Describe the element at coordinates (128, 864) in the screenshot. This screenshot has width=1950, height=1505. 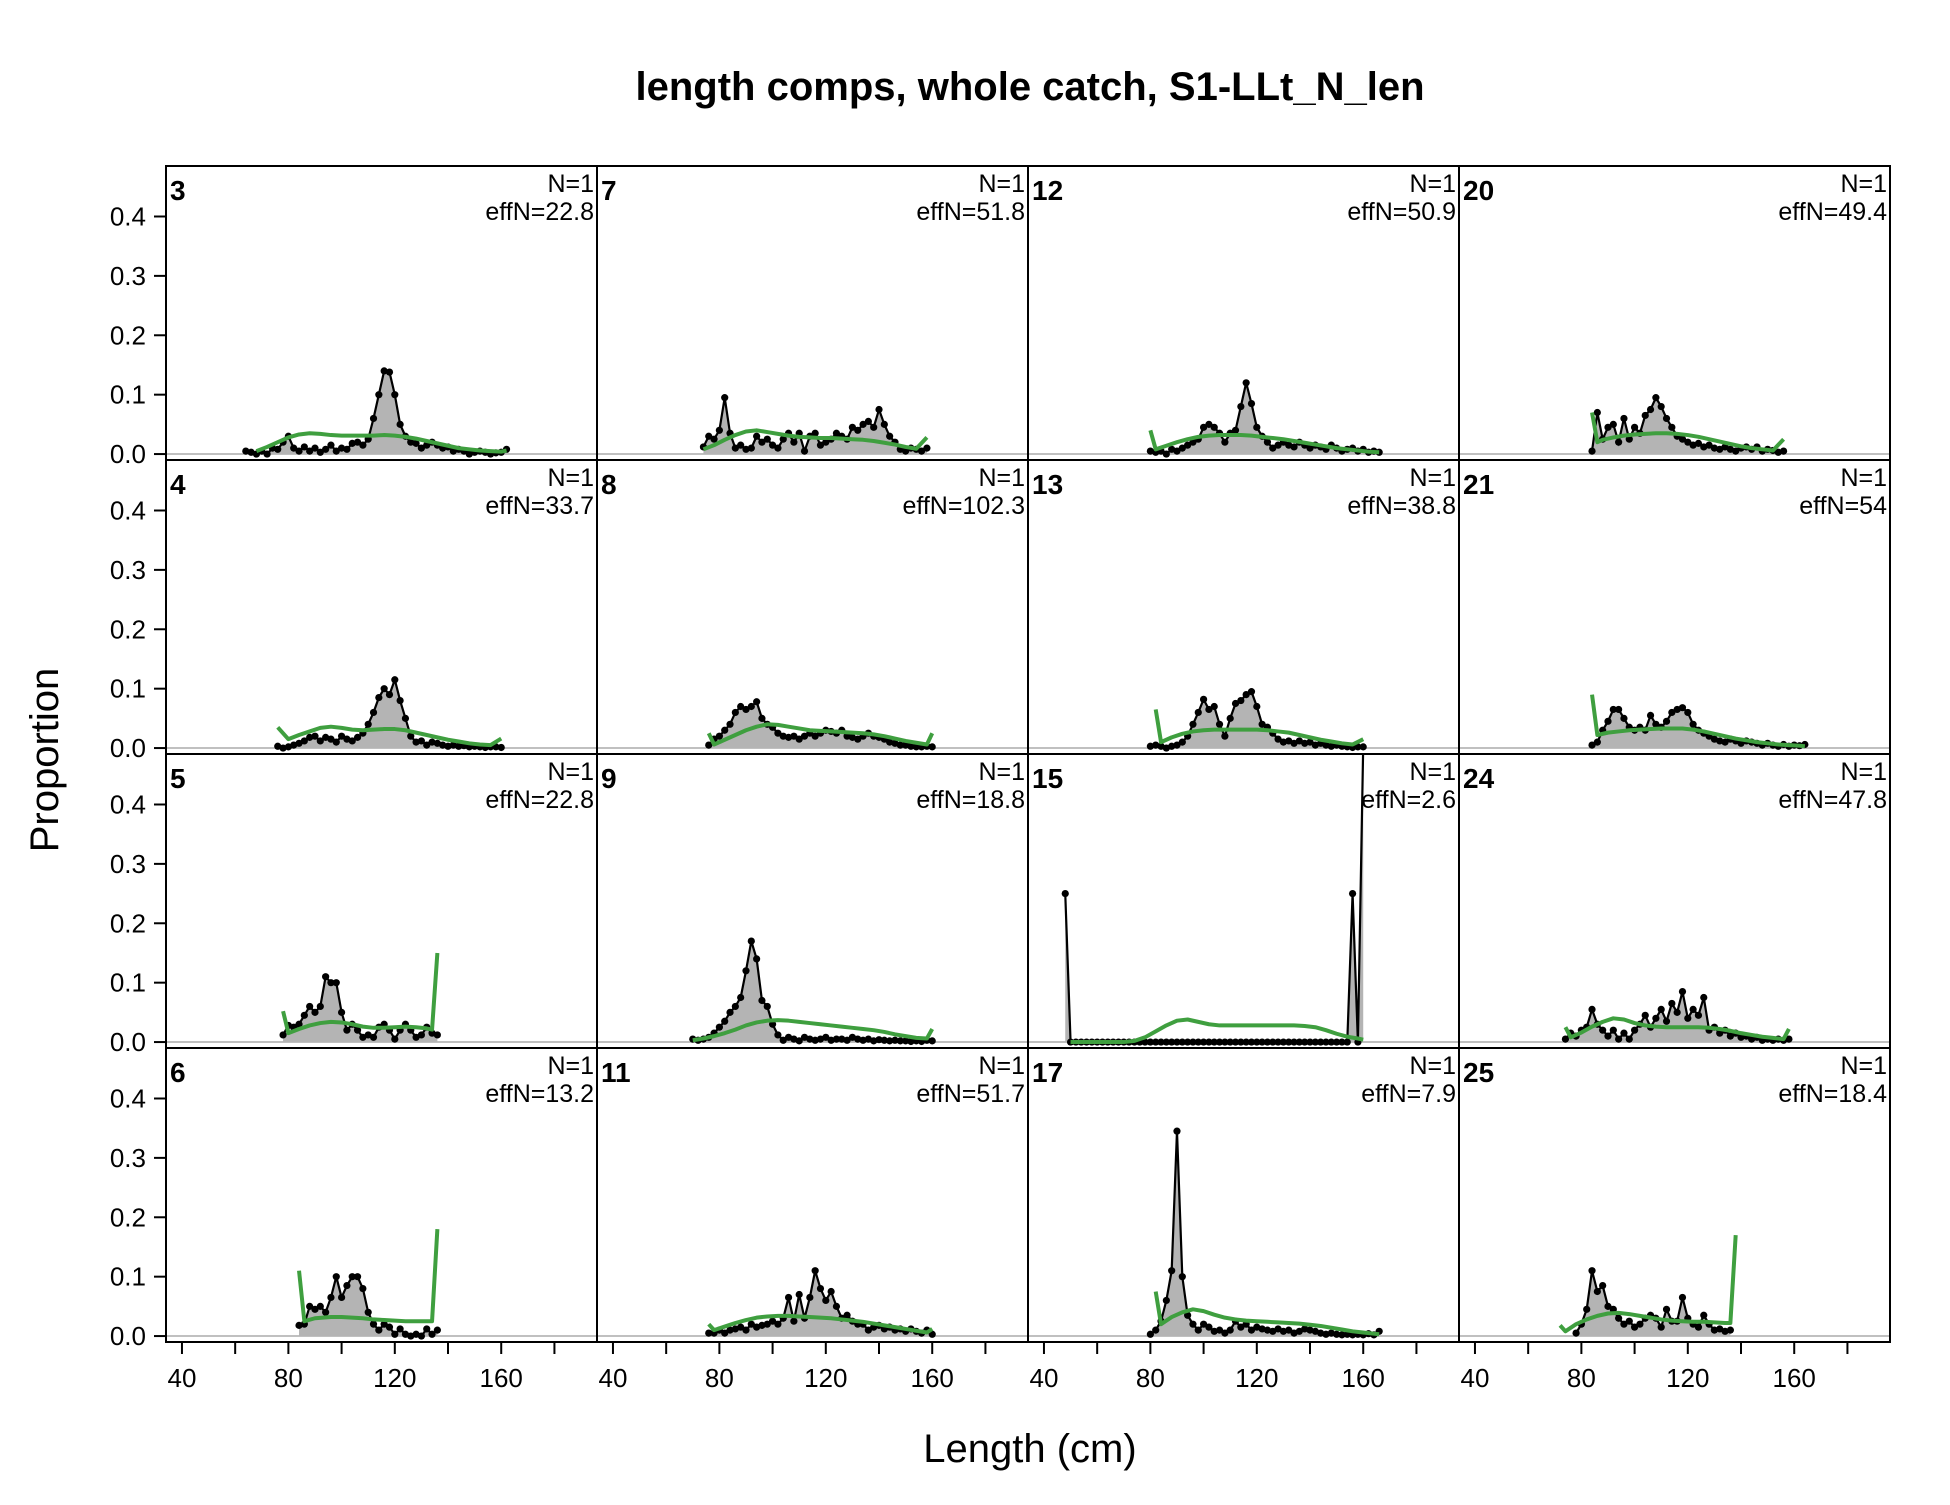
I see `y-tick-label: 0.3` at that location.